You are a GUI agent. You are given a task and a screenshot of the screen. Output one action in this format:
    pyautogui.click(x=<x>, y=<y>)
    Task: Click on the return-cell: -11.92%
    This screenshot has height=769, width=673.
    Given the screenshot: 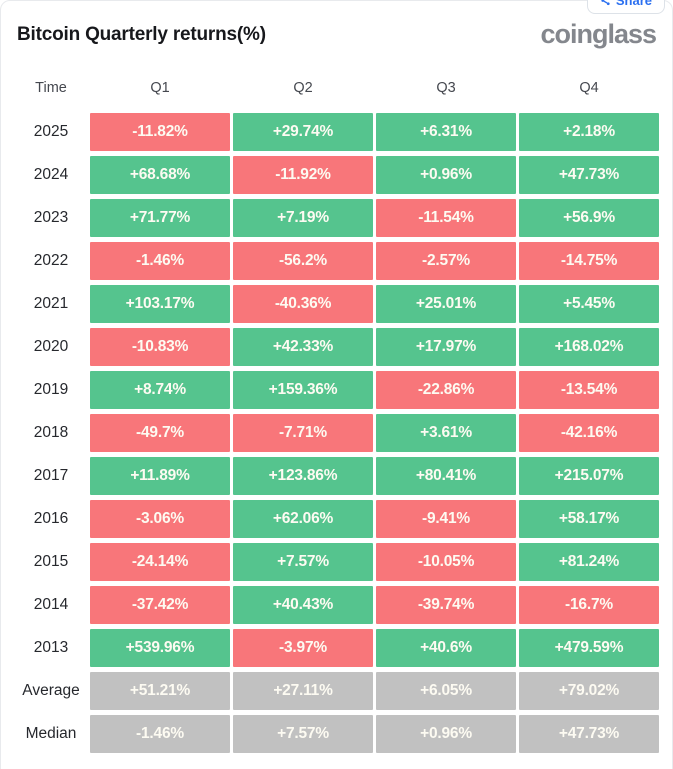 What is the action you would take?
    pyautogui.click(x=303, y=175)
    